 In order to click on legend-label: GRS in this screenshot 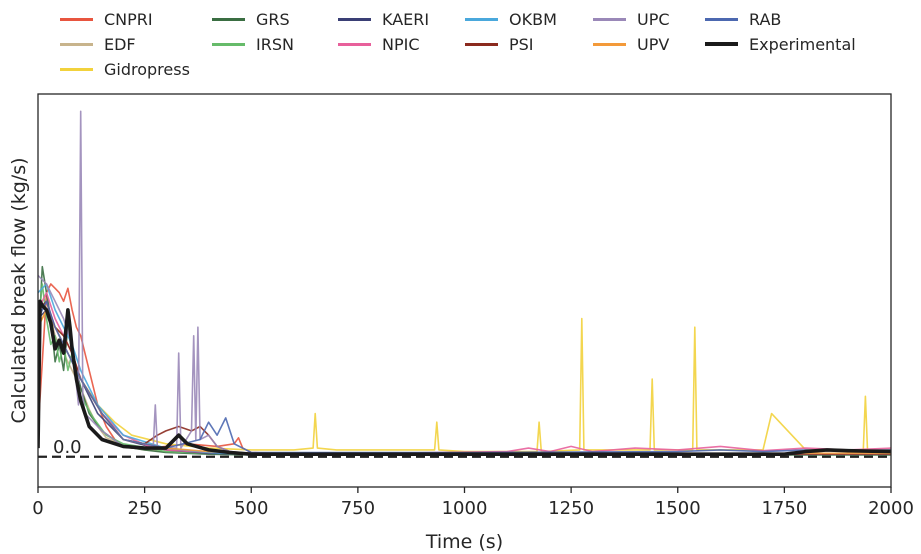, I will do `click(273, 19)`.